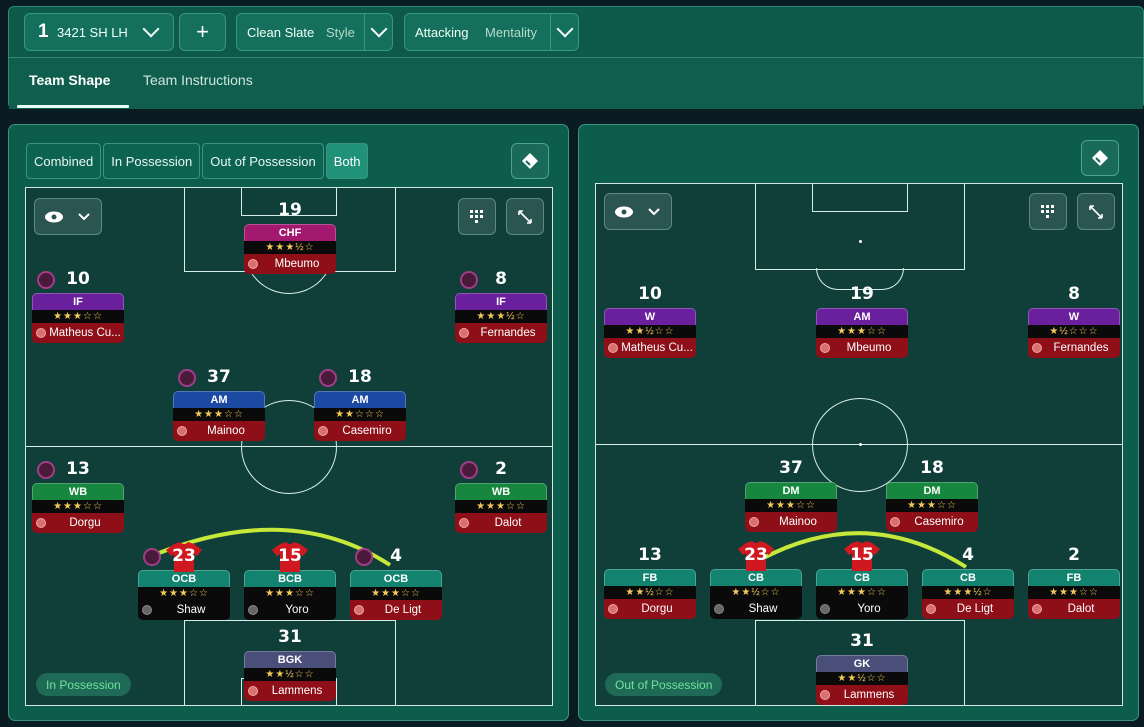 Image resolution: width=1144 pixels, height=727 pixels. I want to click on player-card: 2 FB ★★★☆☆ Dalot, so click(1074, 582).